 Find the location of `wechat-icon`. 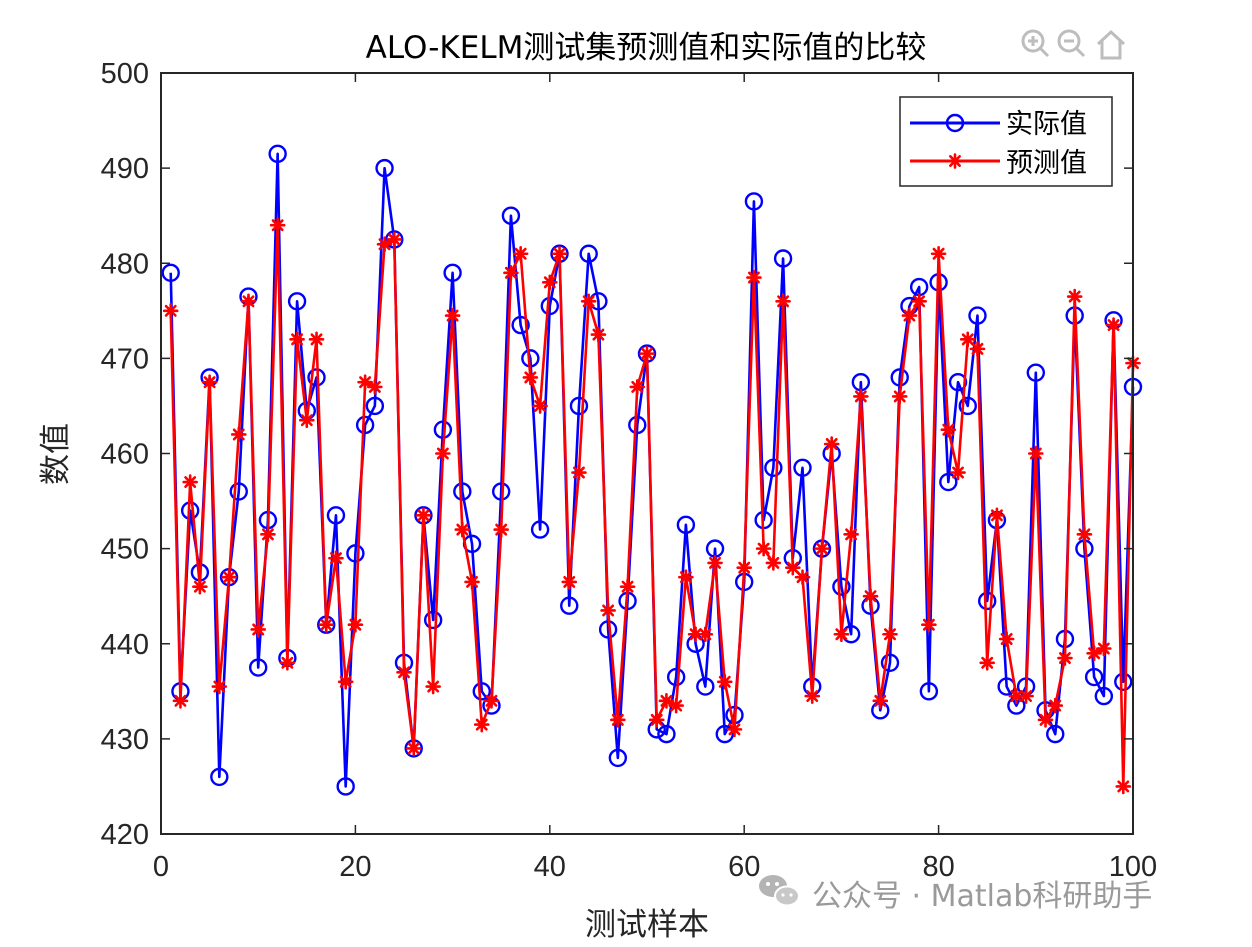

wechat-icon is located at coordinates (779, 891).